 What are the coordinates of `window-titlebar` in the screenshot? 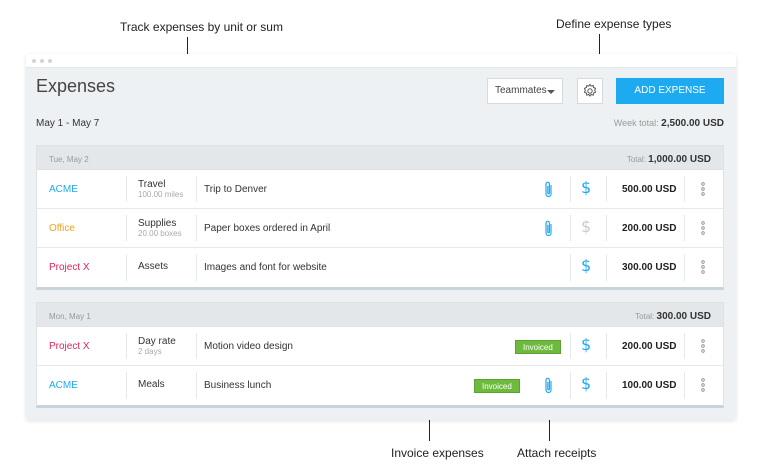 It's located at (381, 61).